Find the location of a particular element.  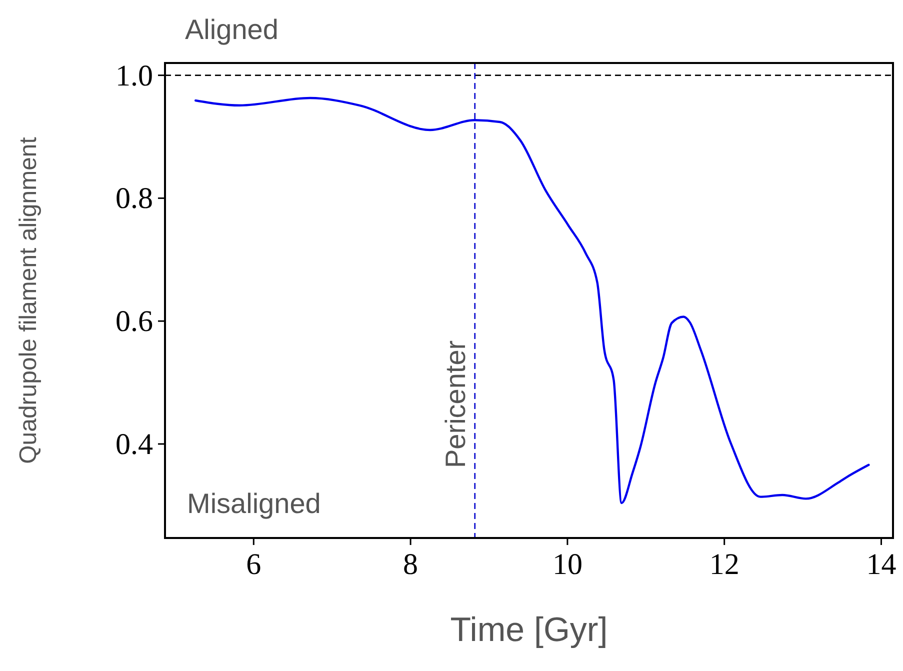

ref-line-label: Pericenter is located at coordinates (455, 404).